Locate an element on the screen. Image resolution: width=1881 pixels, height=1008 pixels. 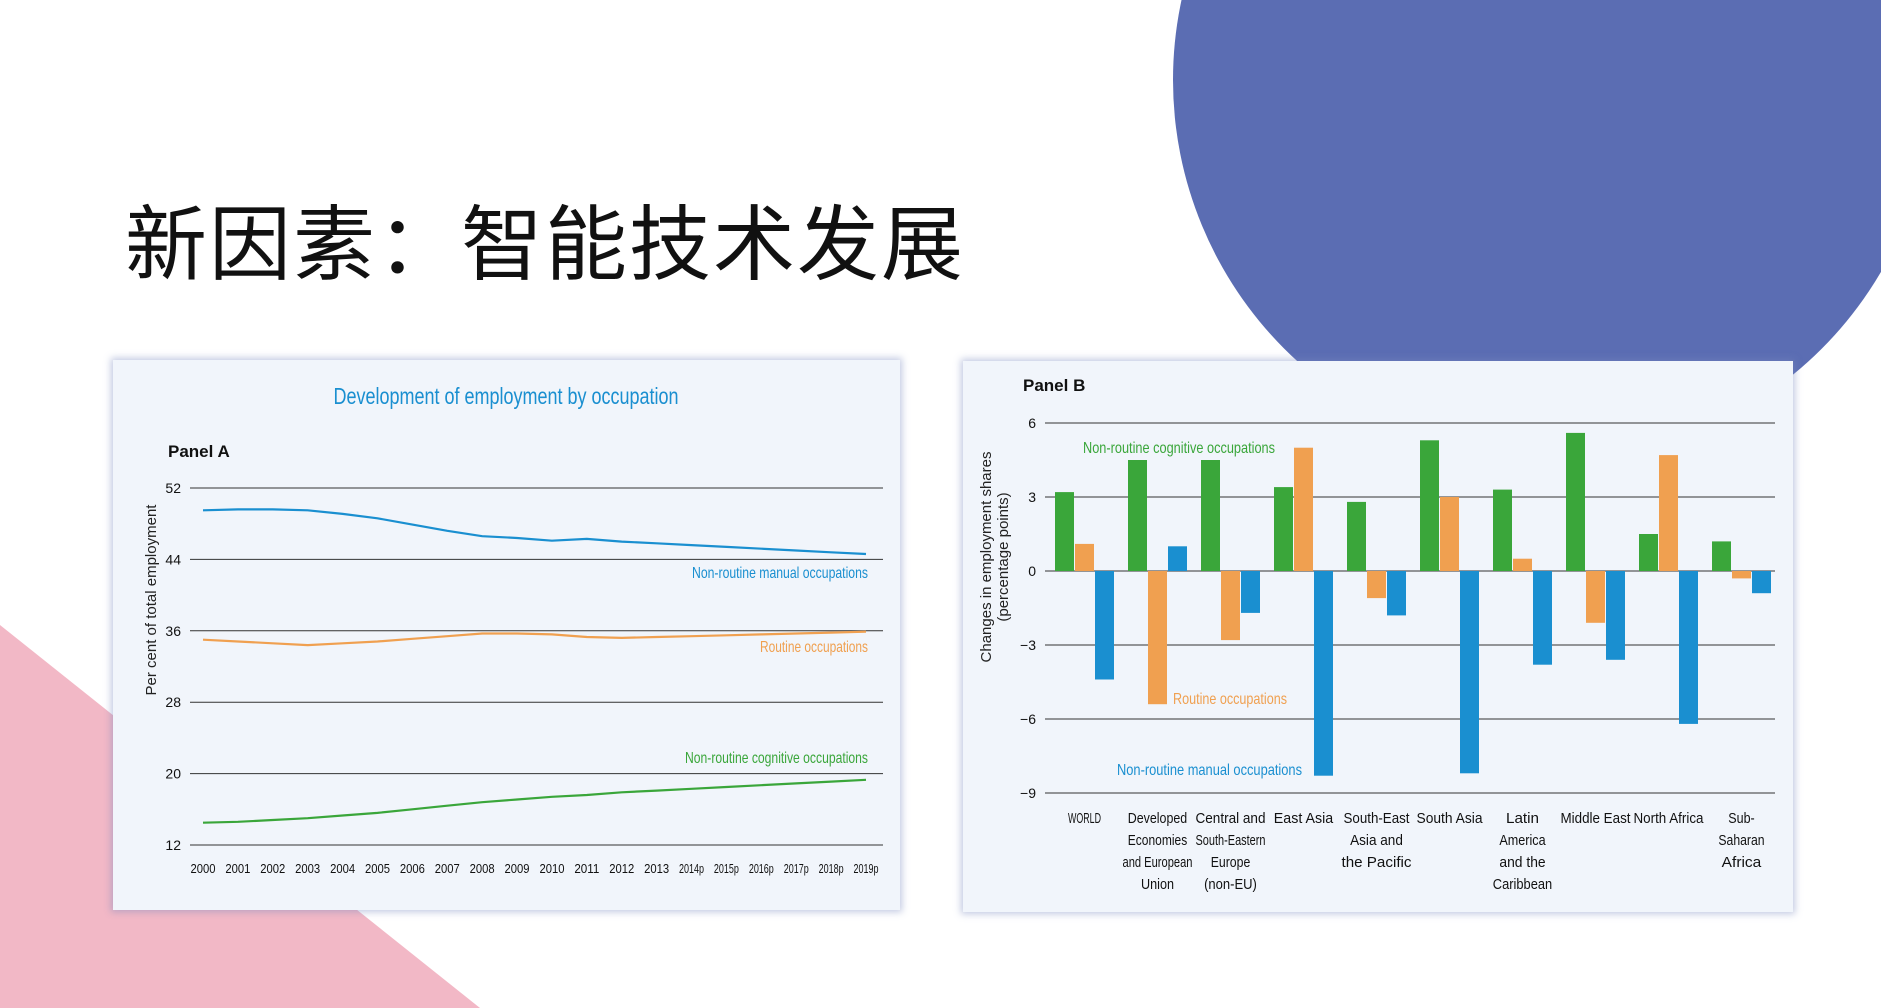
category-label: and European is located at coordinates (1158, 862).